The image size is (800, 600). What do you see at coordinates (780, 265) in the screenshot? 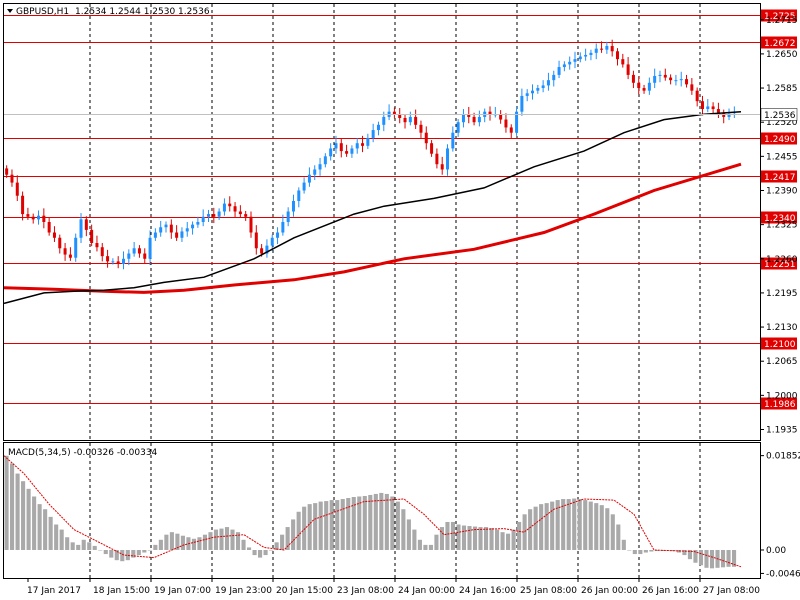
I see `level-tag-label: 1.2251` at bounding box center [780, 265].